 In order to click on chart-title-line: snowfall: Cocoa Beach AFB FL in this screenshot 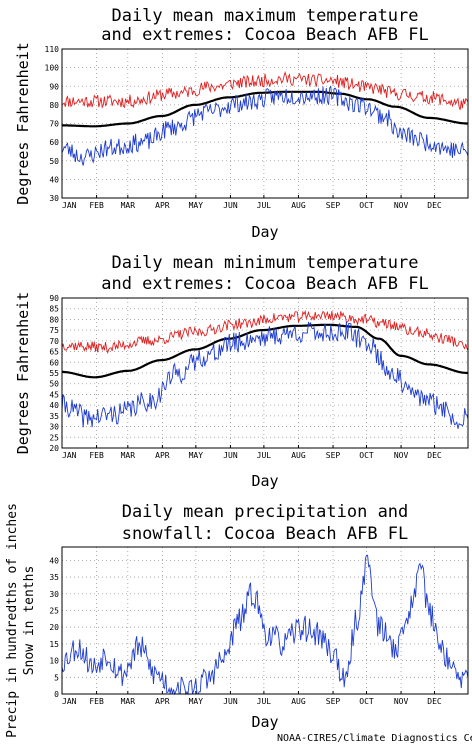, I will do `click(265, 534)`.